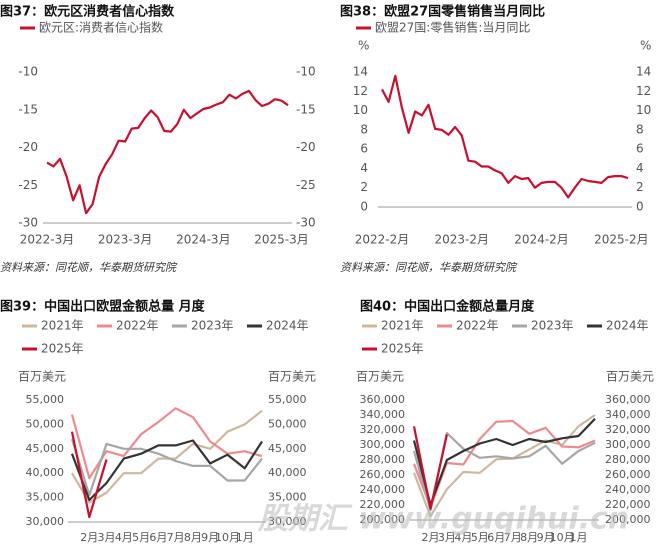 This screenshot has width=660, height=547. What do you see at coordinates (287, 521) in the screenshot?
I see `y-tick-label-right: 30,000` at bounding box center [287, 521].